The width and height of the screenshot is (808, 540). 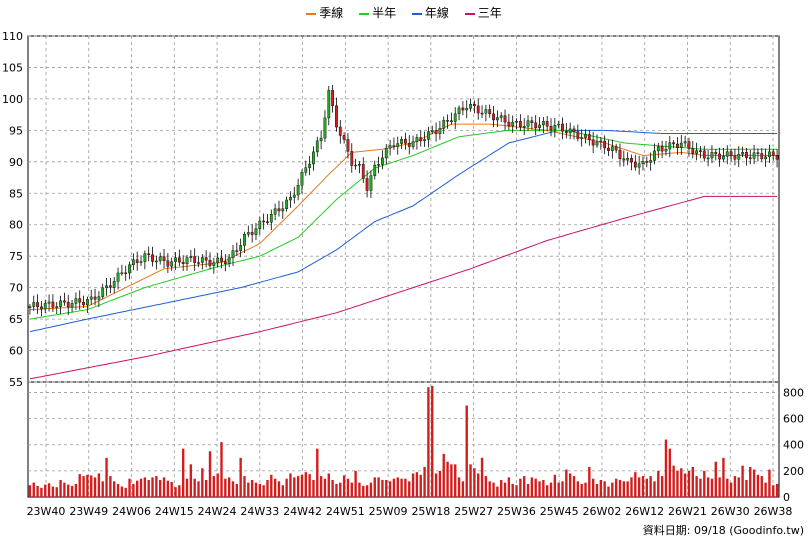 What do you see at coordinates (687, 511) in the screenshot?
I see `x-tick-label: 26W21` at bounding box center [687, 511].